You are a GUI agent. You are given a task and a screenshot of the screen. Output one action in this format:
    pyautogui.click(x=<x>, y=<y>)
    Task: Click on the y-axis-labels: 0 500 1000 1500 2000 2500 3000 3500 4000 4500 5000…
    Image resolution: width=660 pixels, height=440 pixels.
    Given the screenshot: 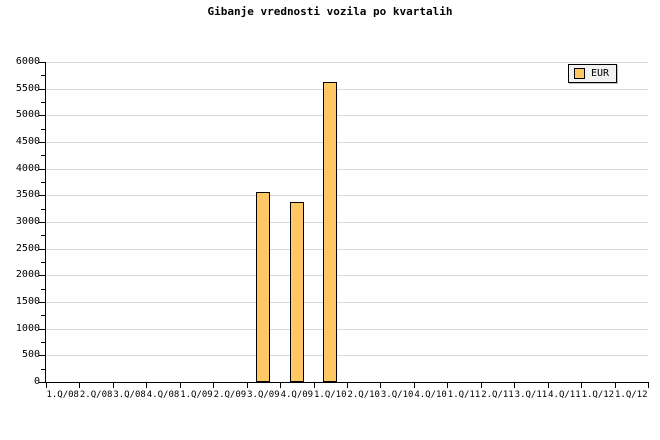 What is the action you would take?
    pyautogui.click(x=20, y=220)
    